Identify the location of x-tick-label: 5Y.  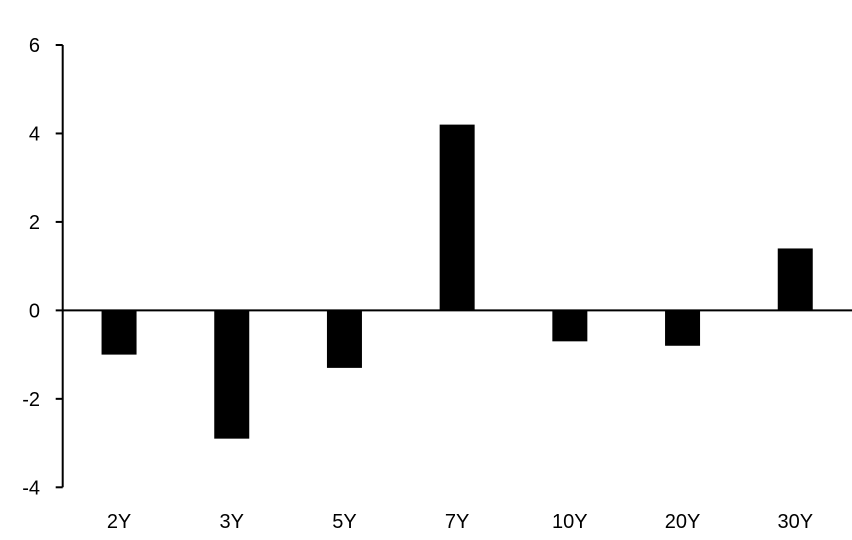
(344, 522).